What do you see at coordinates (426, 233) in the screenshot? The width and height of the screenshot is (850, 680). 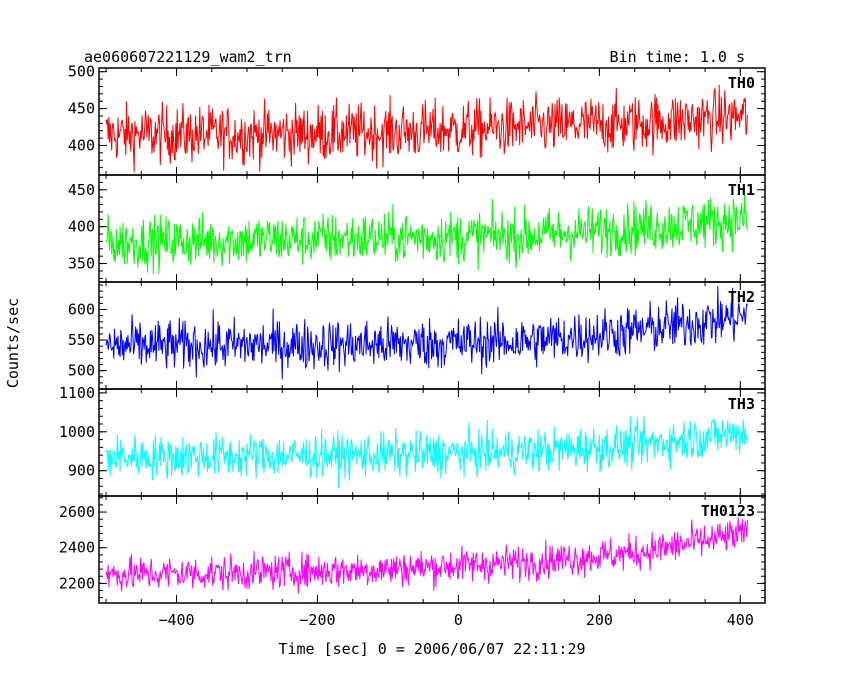 I see `series-th1-line` at bounding box center [426, 233].